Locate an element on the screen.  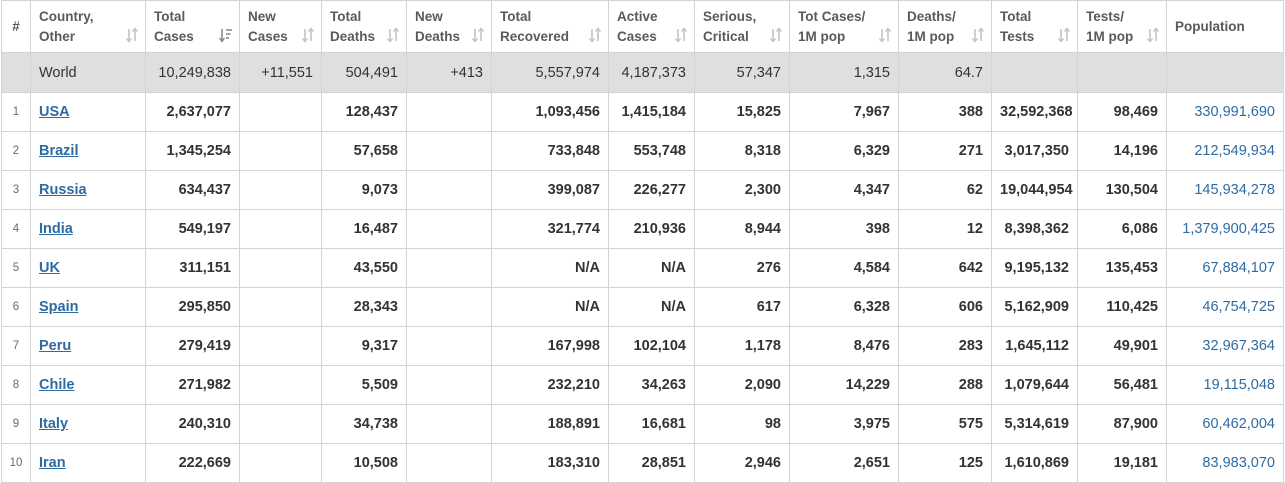
column-header-label: Total Deaths is located at coordinates (364, 27).